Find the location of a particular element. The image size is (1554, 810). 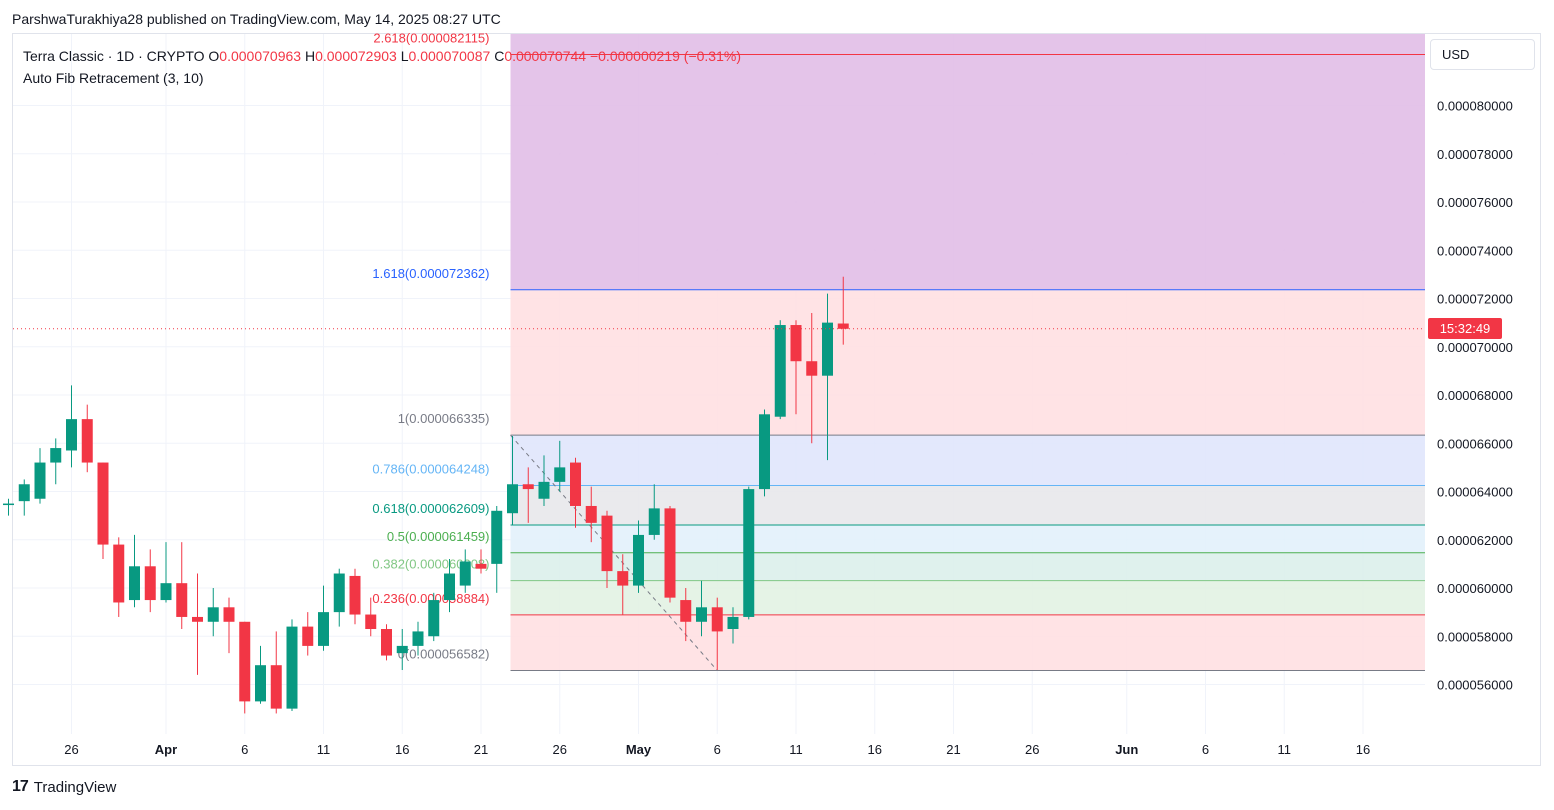

y-axis-tick-label: 0.000068000 is located at coordinates (1475, 395).